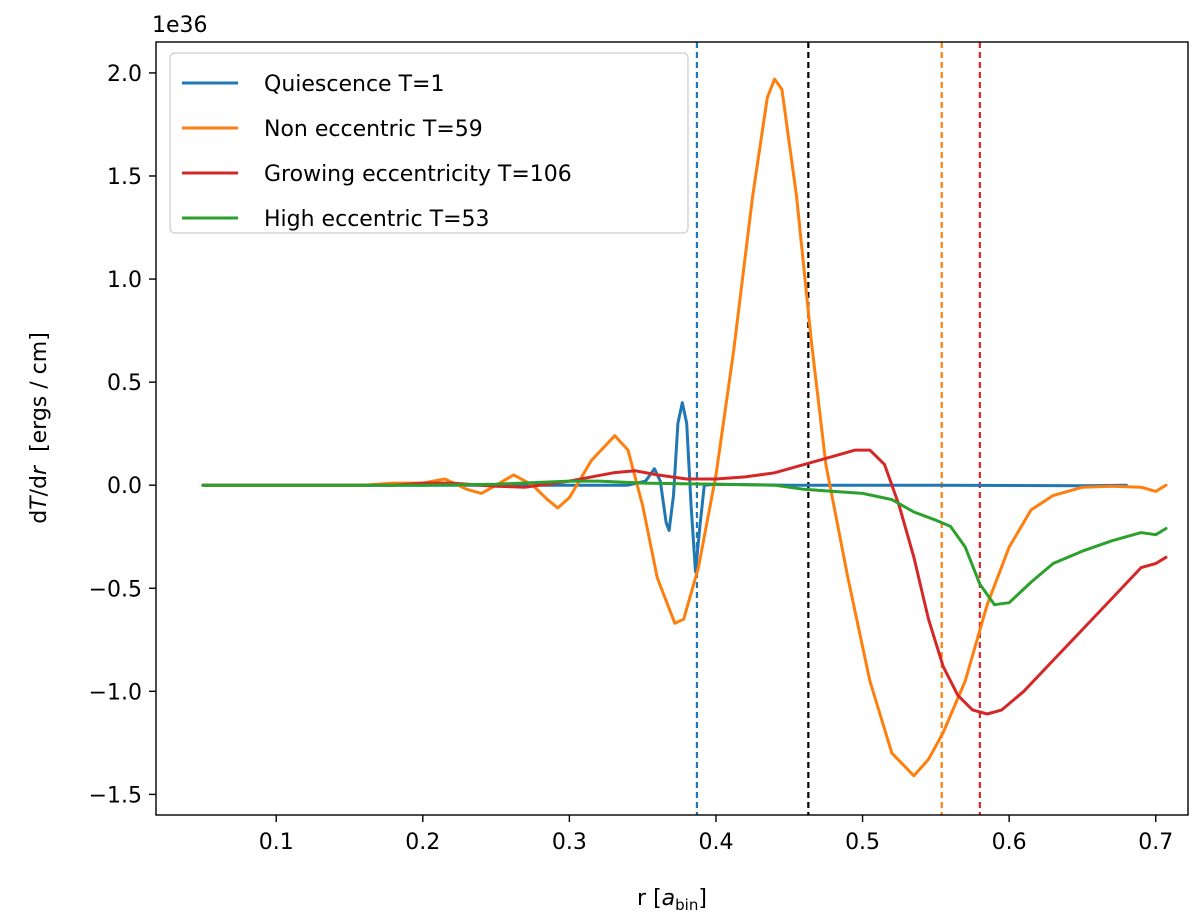  What do you see at coordinates (373, 129) in the screenshot?
I see `legend-label-1: Non eccentric T=59` at bounding box center [373, 129].